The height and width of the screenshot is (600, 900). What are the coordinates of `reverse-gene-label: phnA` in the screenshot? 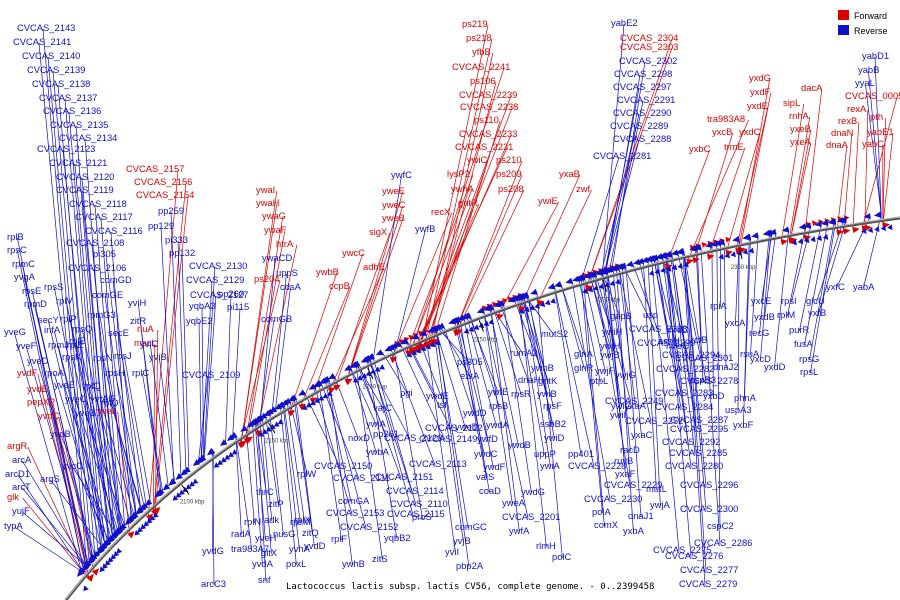 It's located at (745, 397).